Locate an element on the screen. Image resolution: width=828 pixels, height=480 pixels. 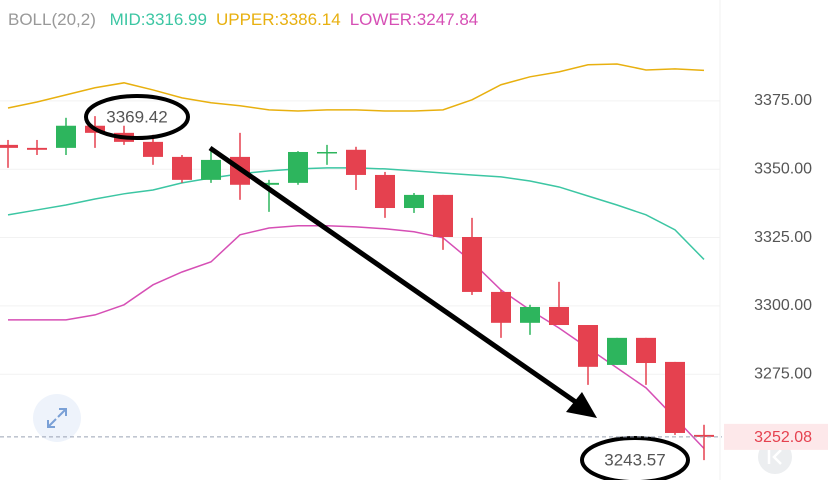
legend-entry: MID:3316.99 is located at coordinates (158, 19).